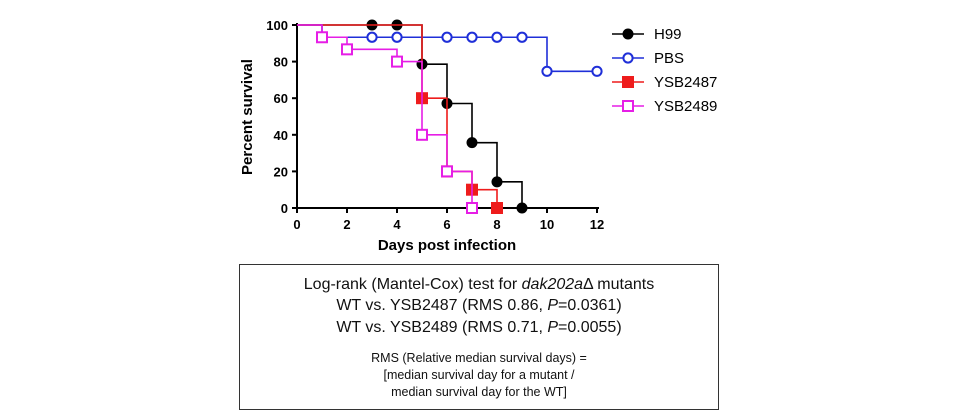 This screenshot has height=415, width=960. I want to click on stats-line-ysb2489: WT vs. YSB2489 (RMS 0.71, P=0.0055), so click(479, 328).